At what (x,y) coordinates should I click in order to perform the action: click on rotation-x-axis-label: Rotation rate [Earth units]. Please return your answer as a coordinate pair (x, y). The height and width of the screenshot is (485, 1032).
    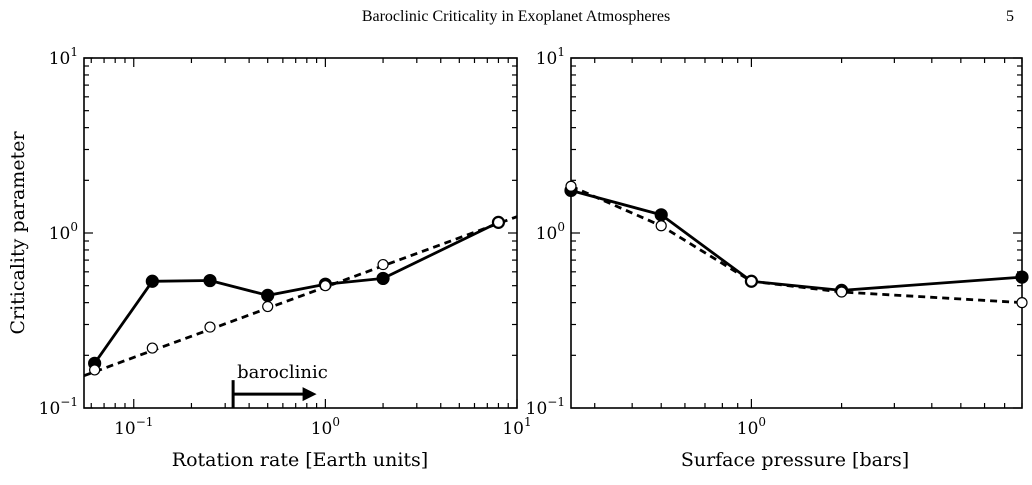
    Looking at the image, I should click on (300, 460).